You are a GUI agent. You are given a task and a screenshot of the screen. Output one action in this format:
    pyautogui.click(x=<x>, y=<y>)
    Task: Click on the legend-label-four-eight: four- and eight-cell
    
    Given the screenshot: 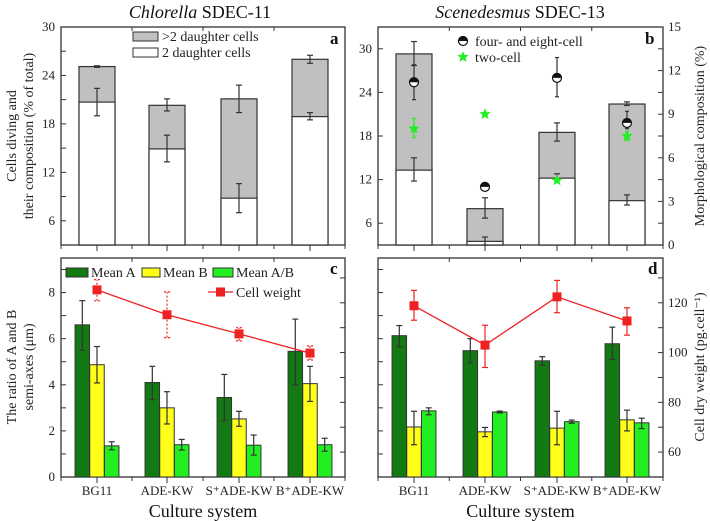 What is the action you would take?
    pyautogui.click(x=529, y=42)
    